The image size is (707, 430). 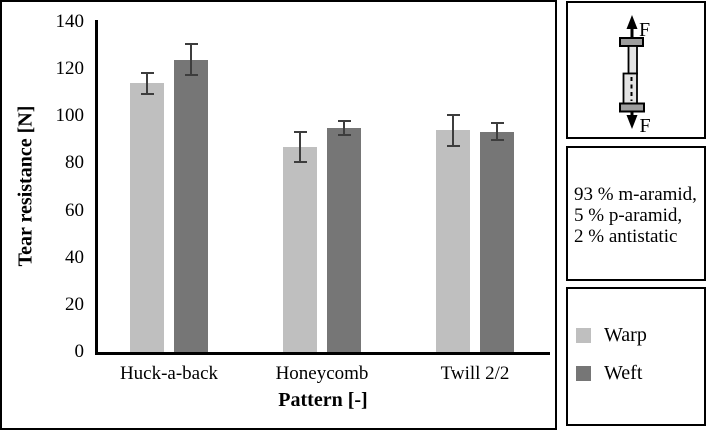 What do you see at coordinates (475, 373) in the screenshot?
I see `x-category-label: Twill 2/2` at bounding box center [475, 373].